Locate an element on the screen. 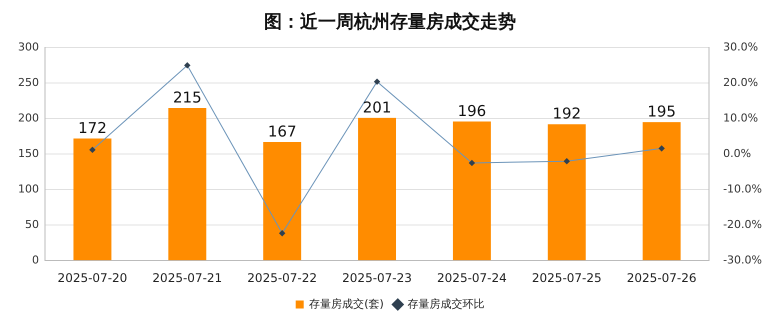 The width and height of the screenshot is (780, 328). data-label: 172 is located at coordinates (92, 127).